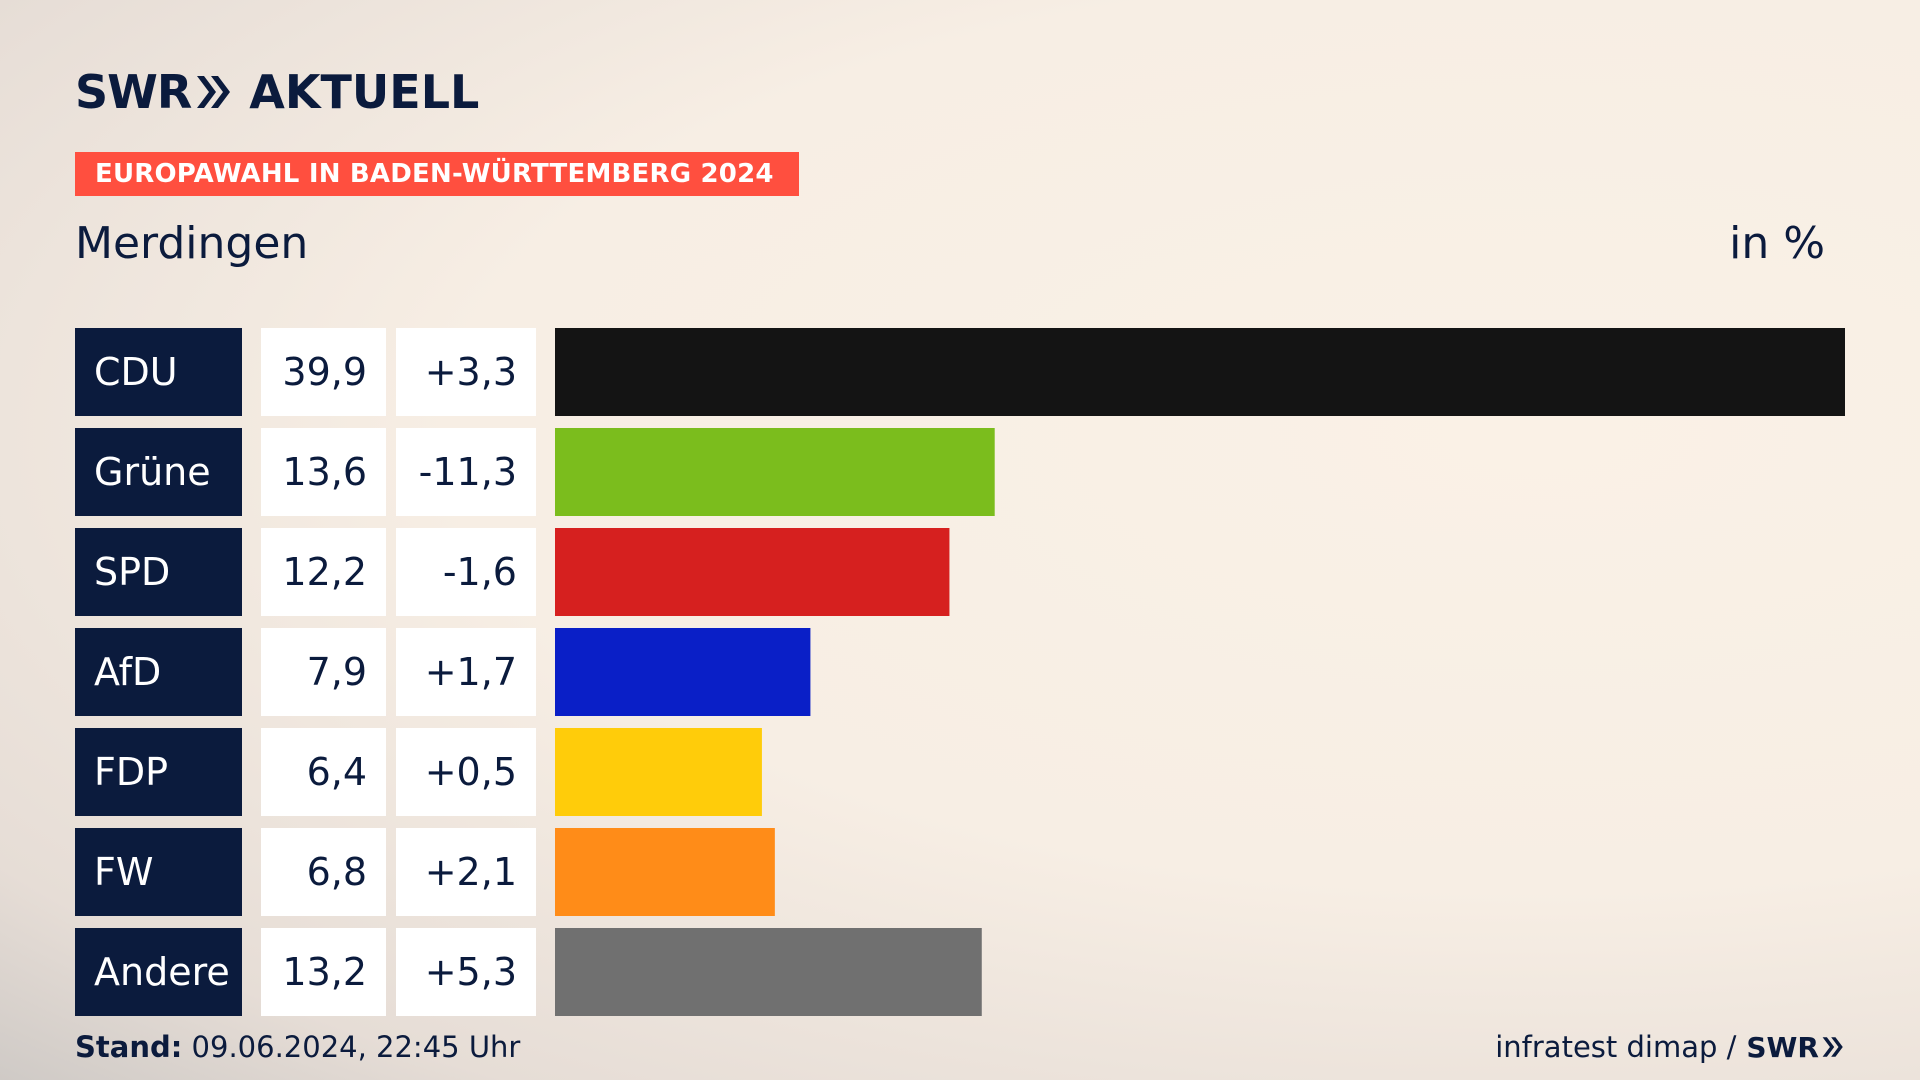  What do you see at coordinates (1782, 1047) in the screenshot?
I see `footer-brand: SWR` at bounding box center [1782, 1047].